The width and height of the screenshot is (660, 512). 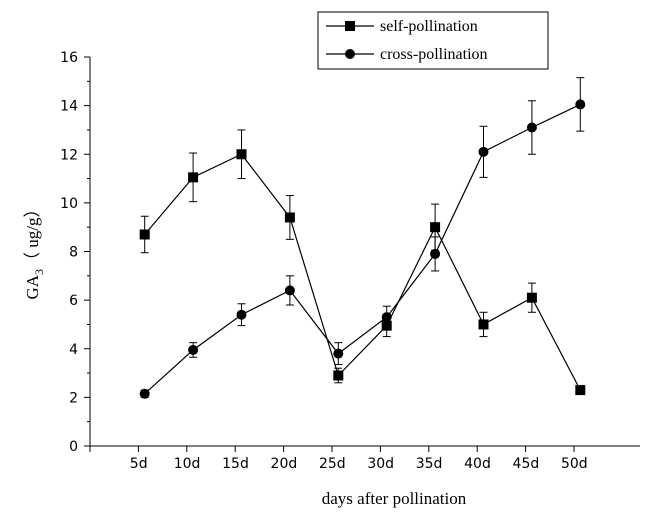 What do you see at coordinates (574, 464) in the screenshot?
I see `x-tick-label-50d: 50d` at bounding box center [574, 464].